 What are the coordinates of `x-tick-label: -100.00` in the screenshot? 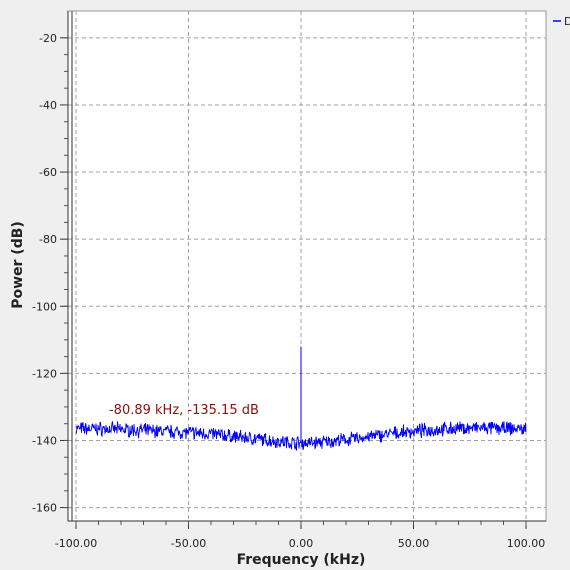 It's located at (76, 543).